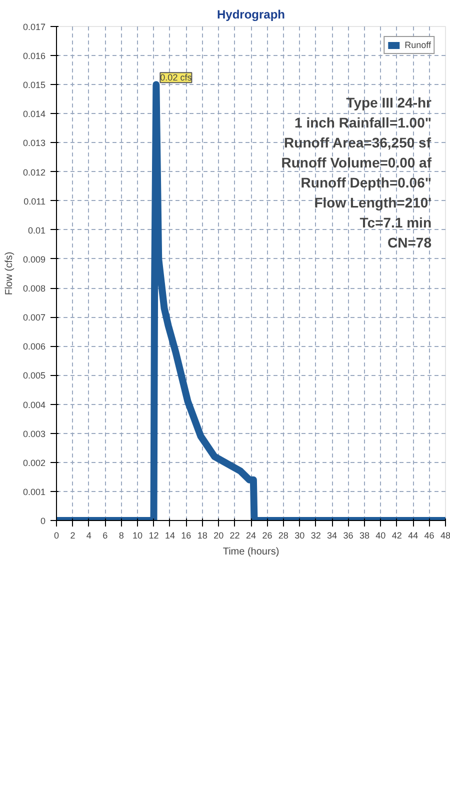 The image size is (450, 811). I want to click on x-tick-label: 36, so click(348, 535).